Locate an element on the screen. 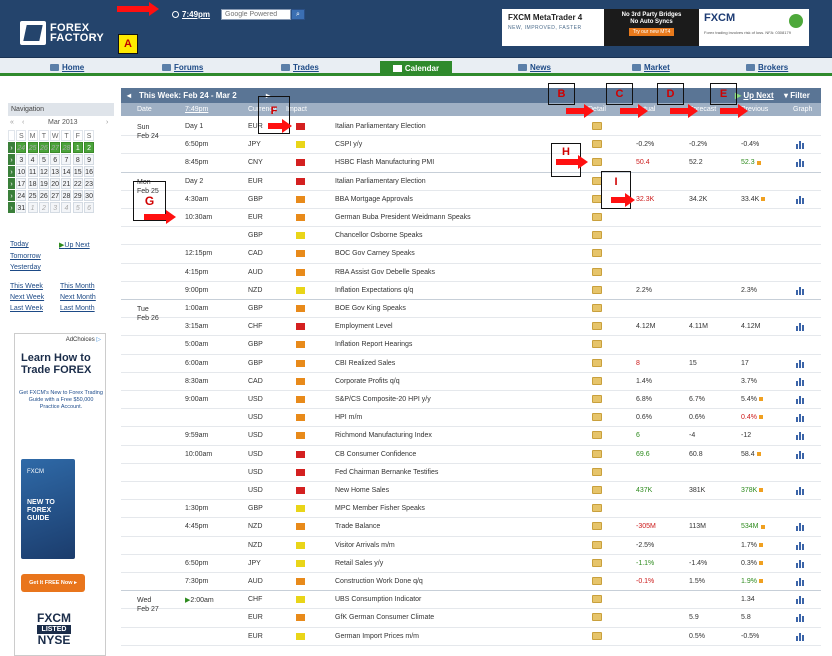 This screenshot has height=656, width=832. calendar-day: 16 is located at coordinates (89, 171).